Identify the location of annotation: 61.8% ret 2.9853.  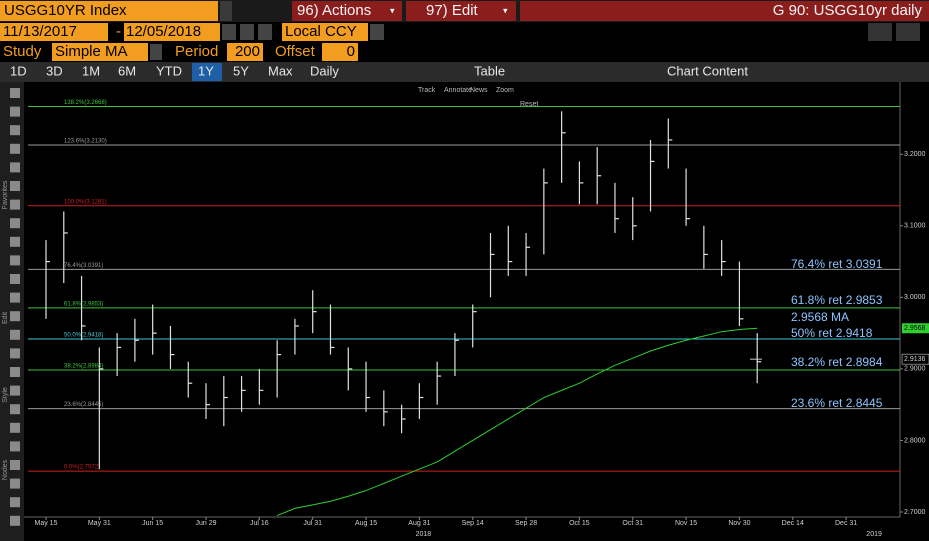
(837, 300).